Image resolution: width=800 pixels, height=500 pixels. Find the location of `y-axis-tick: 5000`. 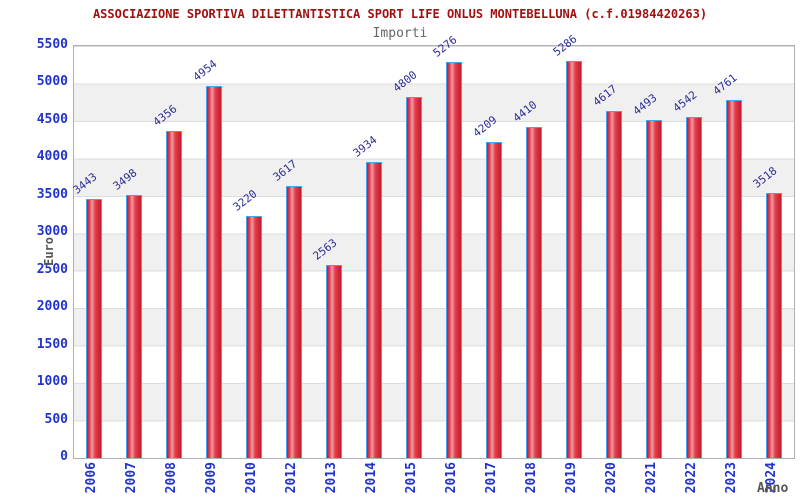

y-axis-tick: 5000 is located at coordinates (52, 82).